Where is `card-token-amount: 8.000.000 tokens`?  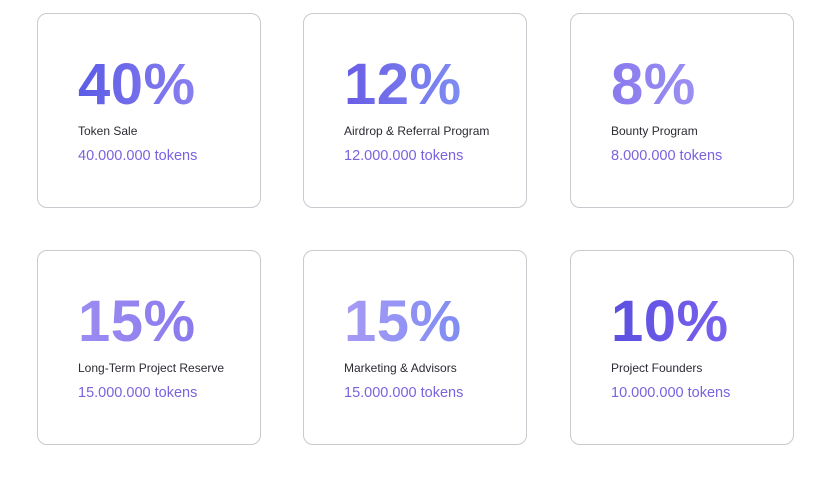 card-token-amount: 8.000.000 tokens is located at coordinates (667, 156).